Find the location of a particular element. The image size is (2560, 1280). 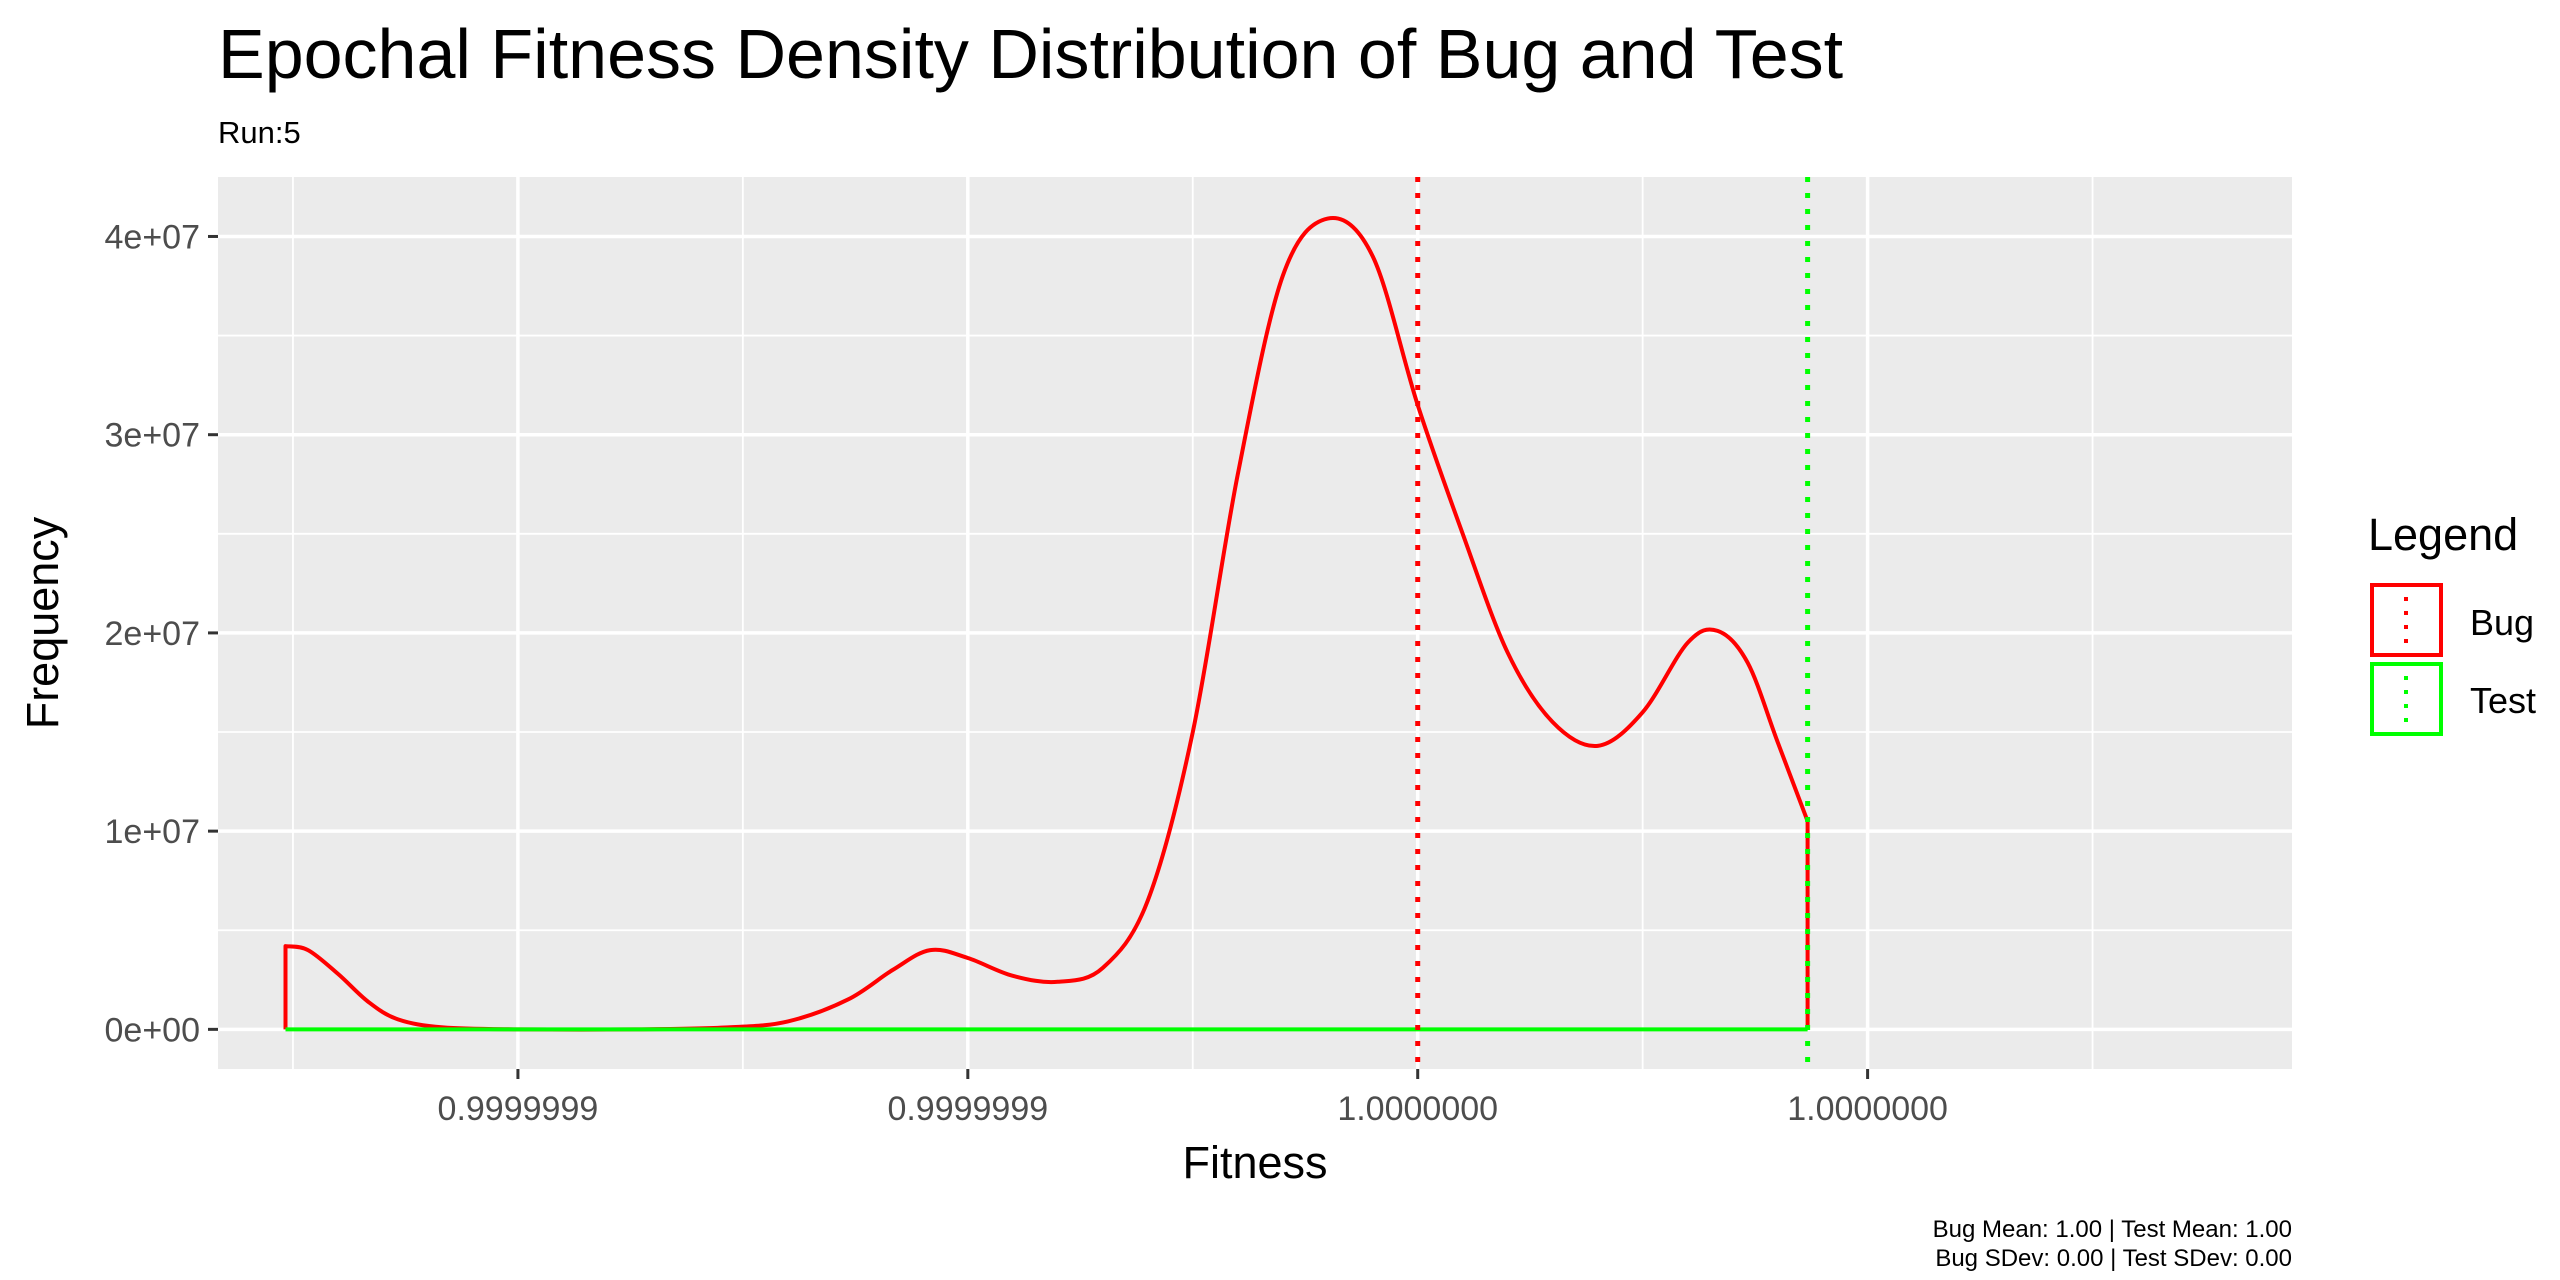

legend-item-bug: Bug is located at coordinates (2452, 620).